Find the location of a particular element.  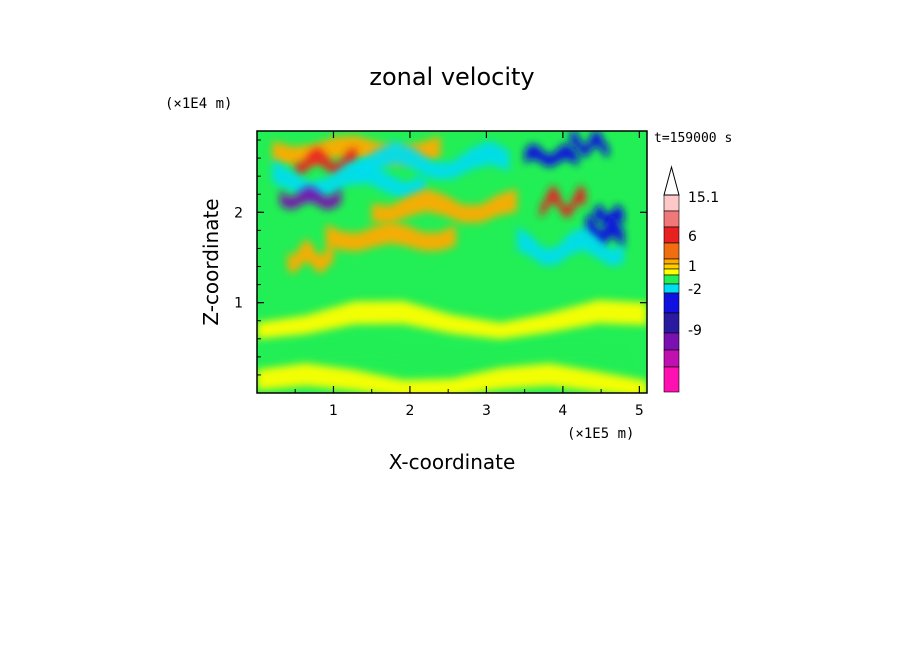

x-tick-label: 1 is located at coordinates (333, 411).